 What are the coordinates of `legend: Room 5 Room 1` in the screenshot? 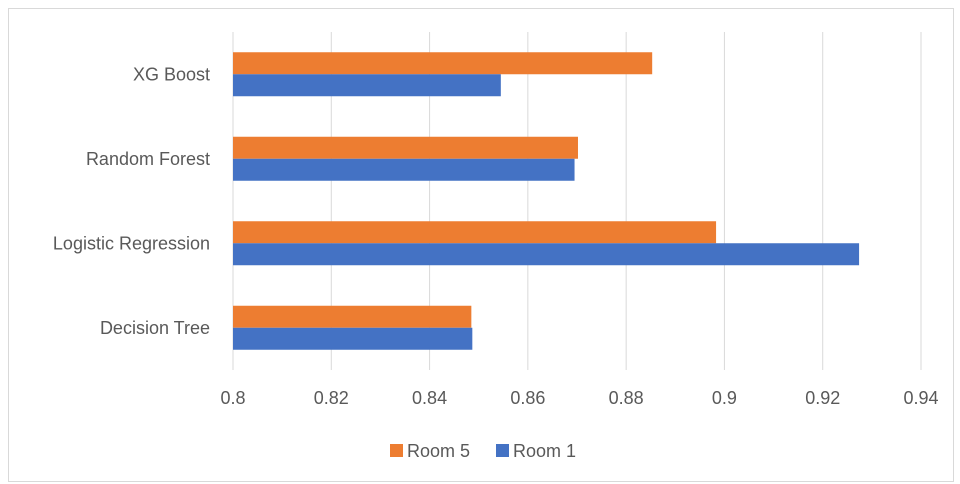 It's located at (483, 451).